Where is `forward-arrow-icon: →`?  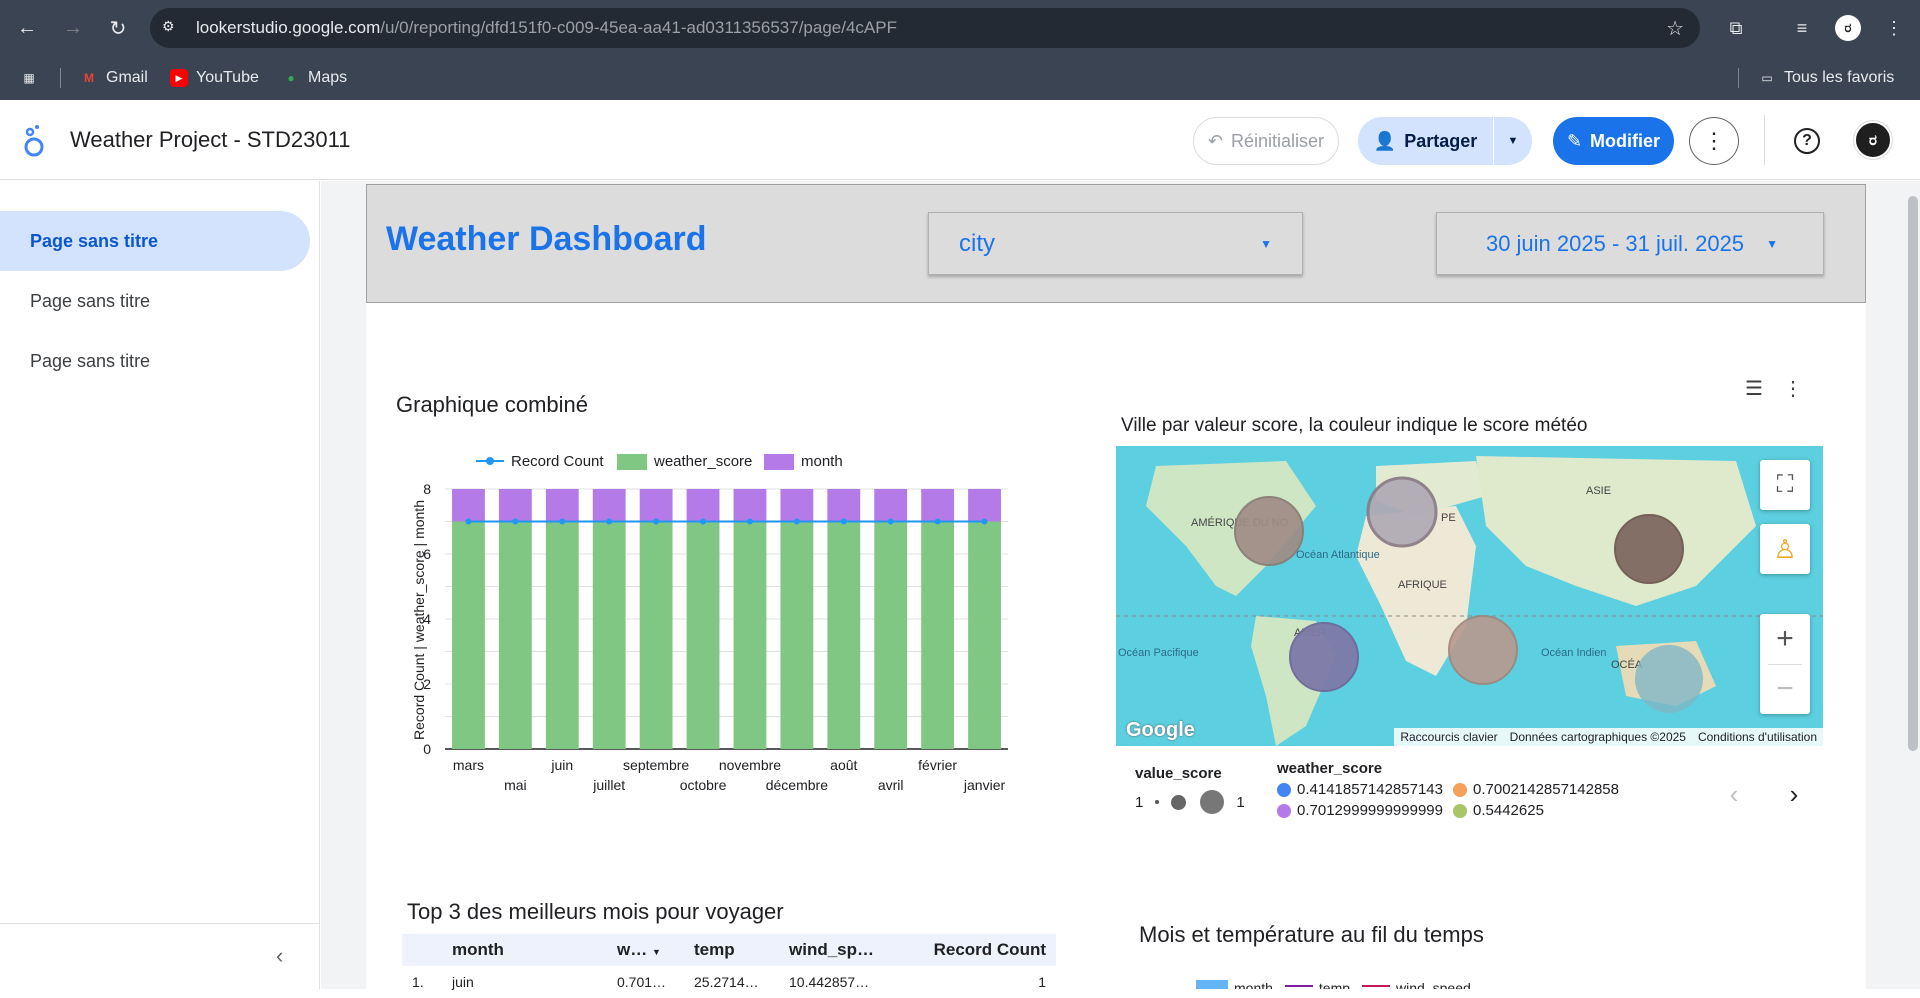 forward-arrow-icon: → is located at coordinates (73, 27).